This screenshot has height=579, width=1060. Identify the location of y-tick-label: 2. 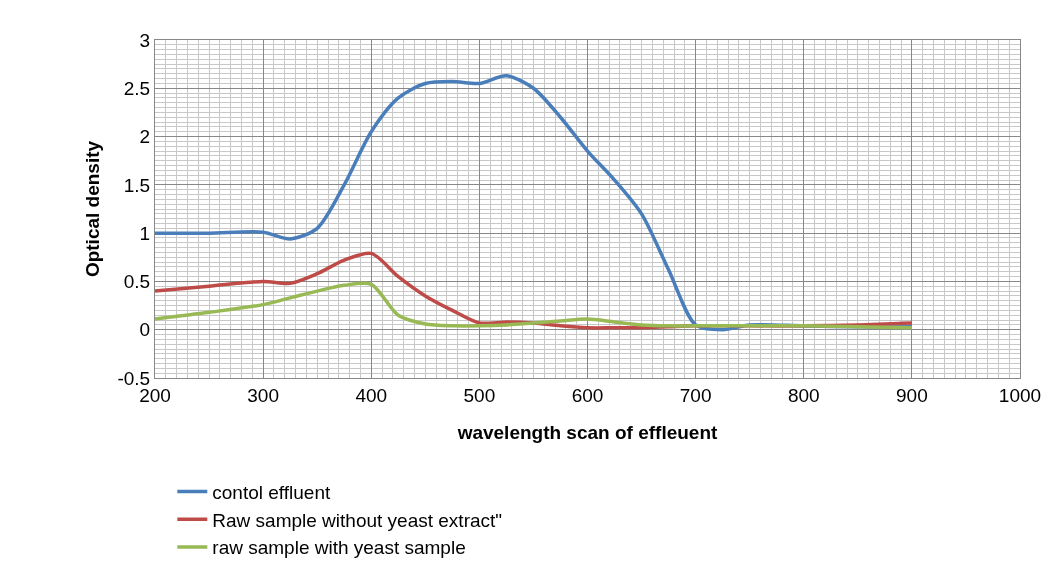
(145, 137).